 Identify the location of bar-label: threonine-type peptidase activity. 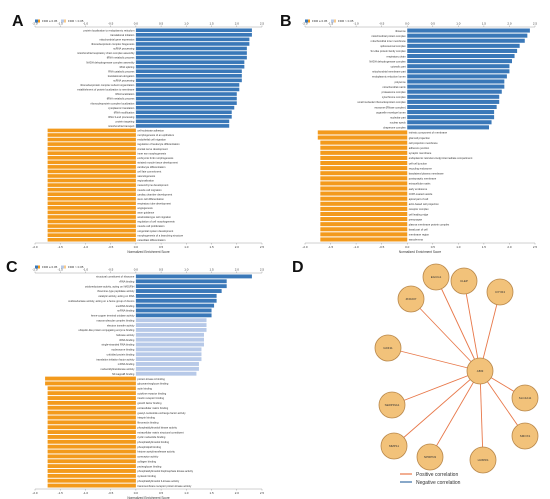
(116, 291).